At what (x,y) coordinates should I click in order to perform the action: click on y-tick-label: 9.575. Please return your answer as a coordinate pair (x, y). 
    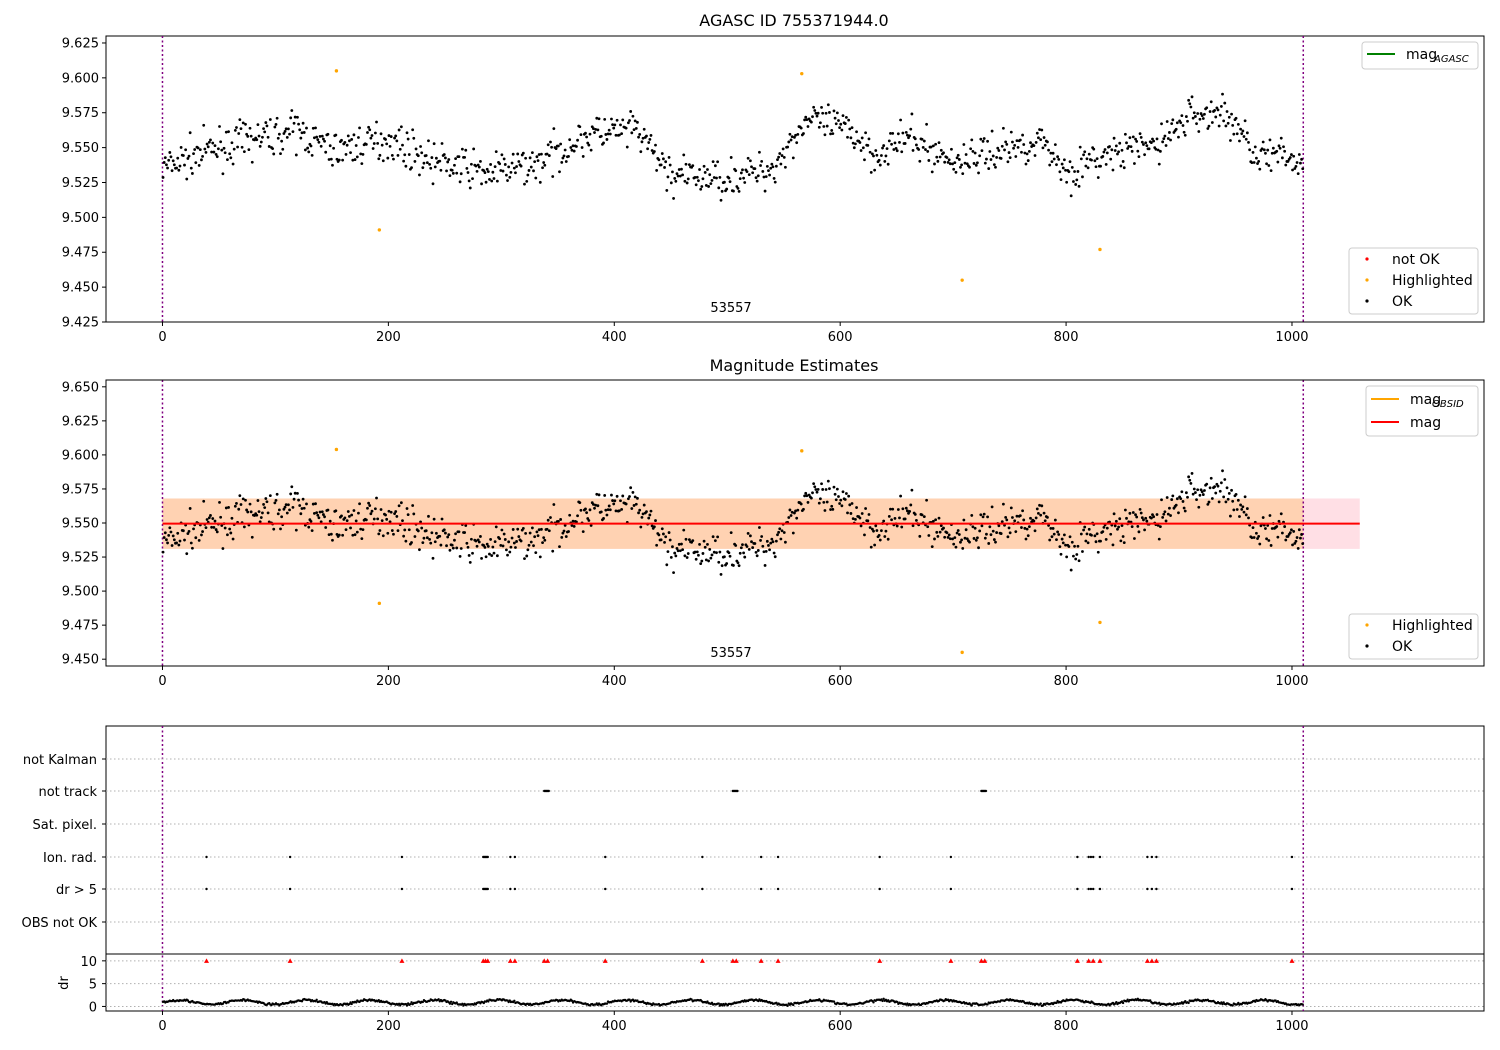
    Looking at the image, I should click on (80, 489).